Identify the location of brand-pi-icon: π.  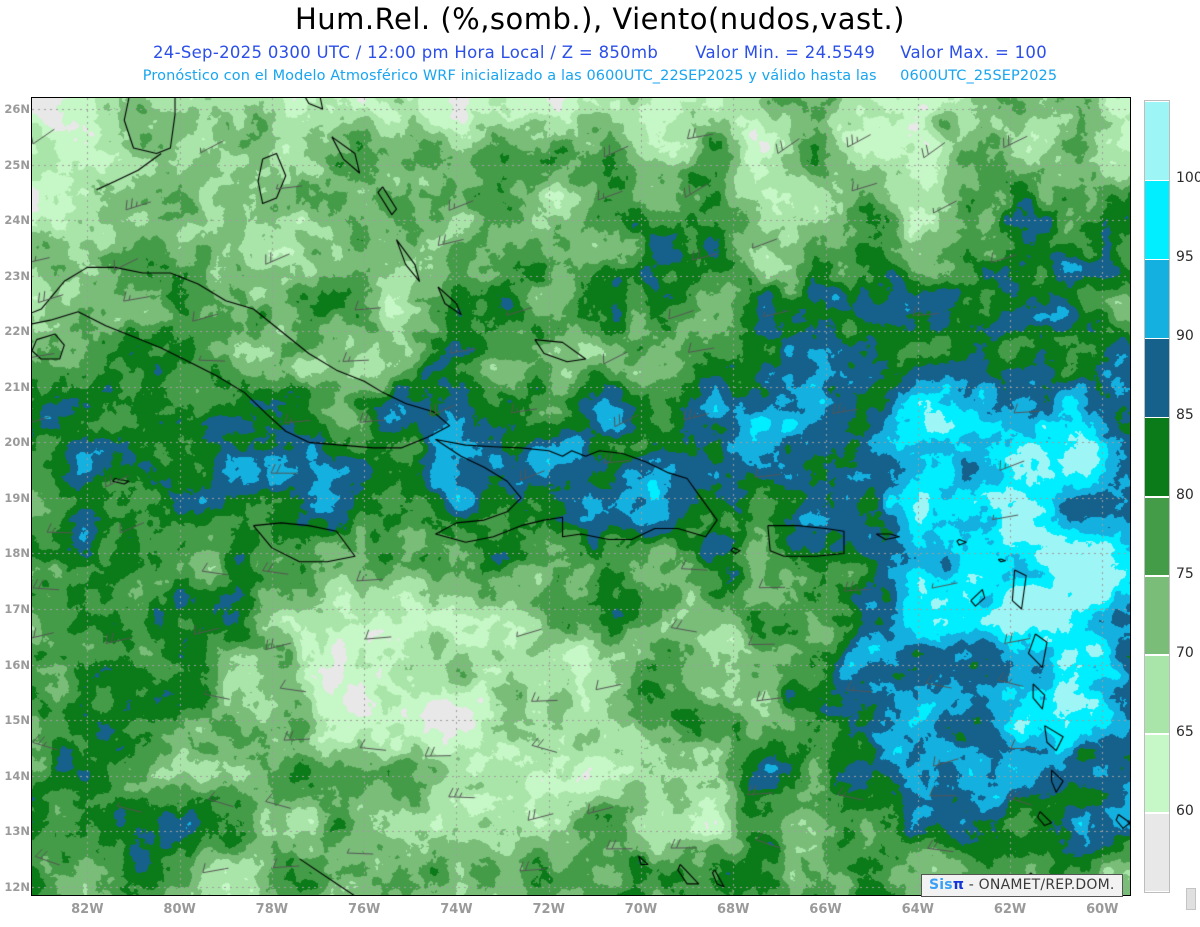
(958, 885).